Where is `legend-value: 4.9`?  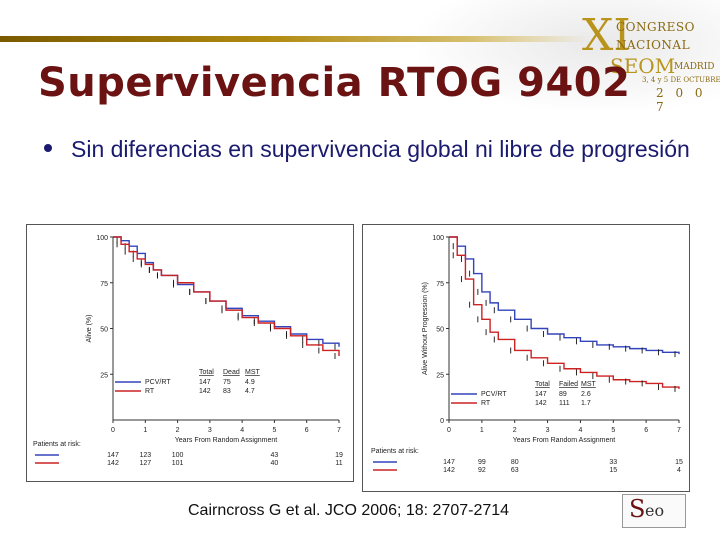
legend-value: 4.9 is located at coordinates (250, 382).